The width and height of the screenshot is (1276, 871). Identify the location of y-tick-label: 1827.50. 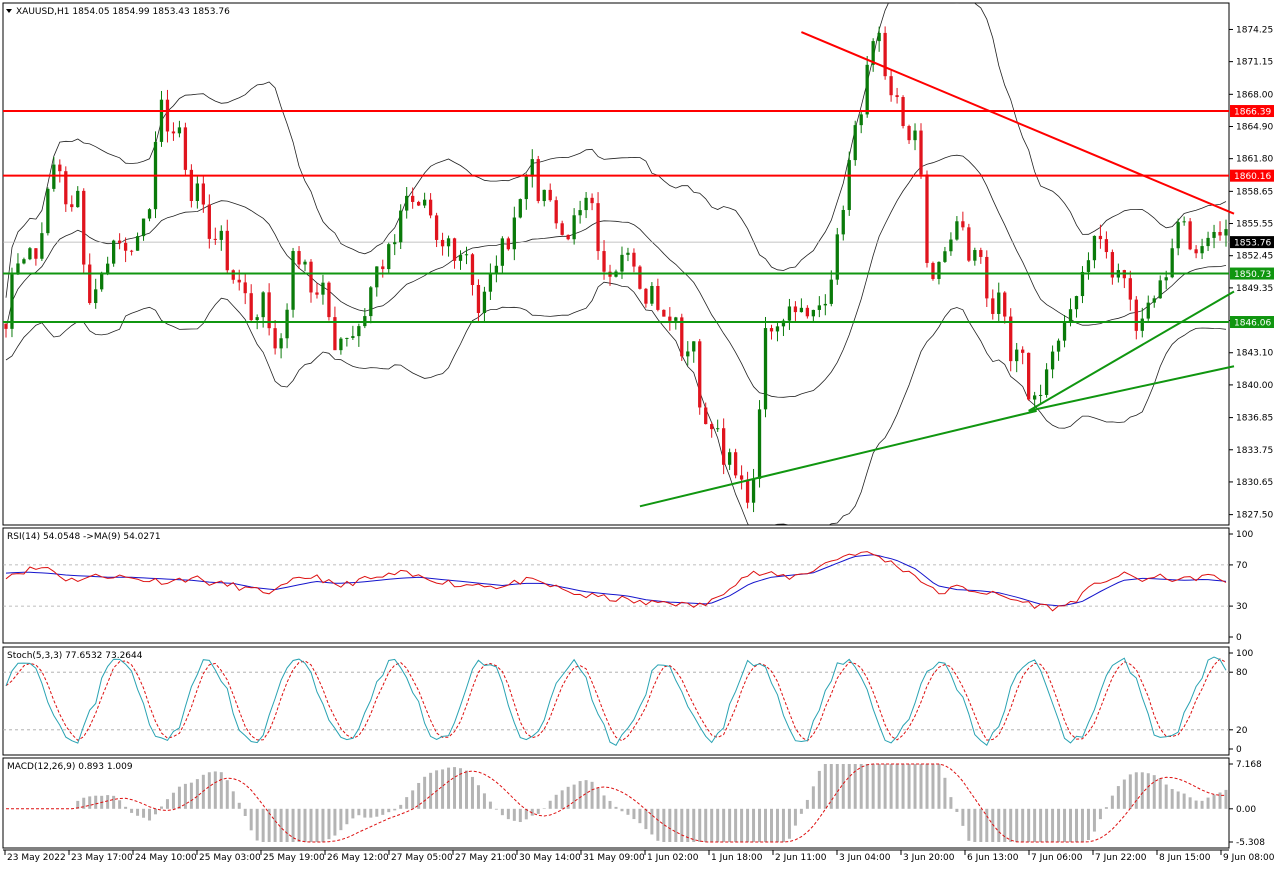
(1254, 516).